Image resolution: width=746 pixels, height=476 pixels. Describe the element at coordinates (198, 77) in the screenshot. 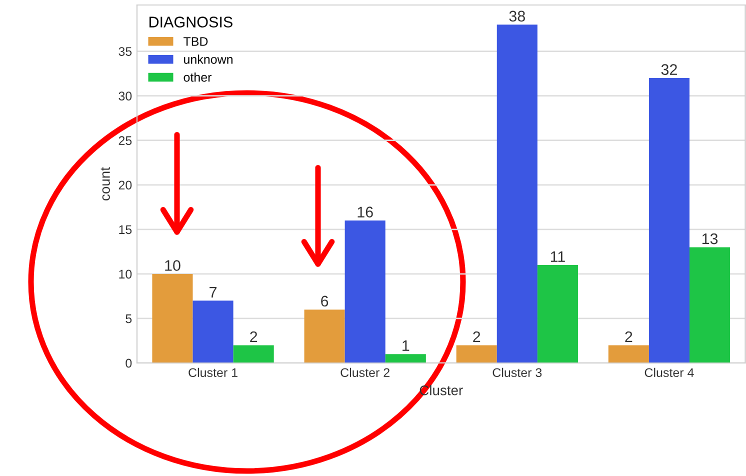

I see `legend-label: other` at that location.